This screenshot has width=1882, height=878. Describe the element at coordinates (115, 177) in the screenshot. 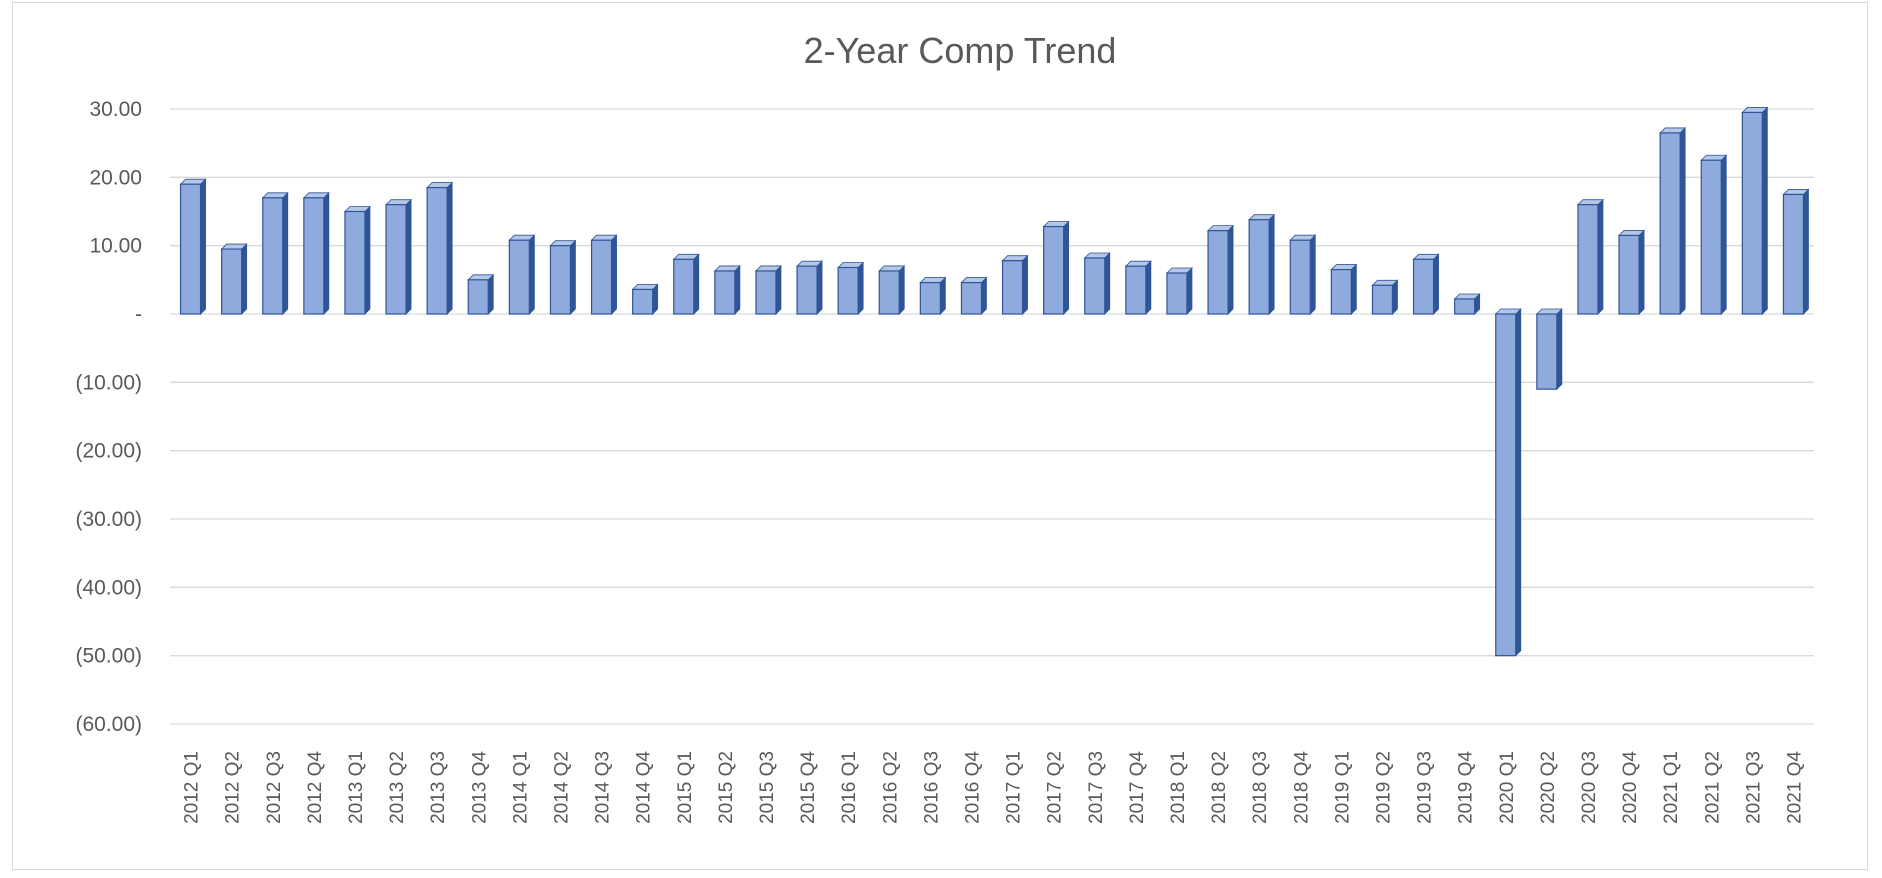

I see `y-tick-label: 20.00` at that location.